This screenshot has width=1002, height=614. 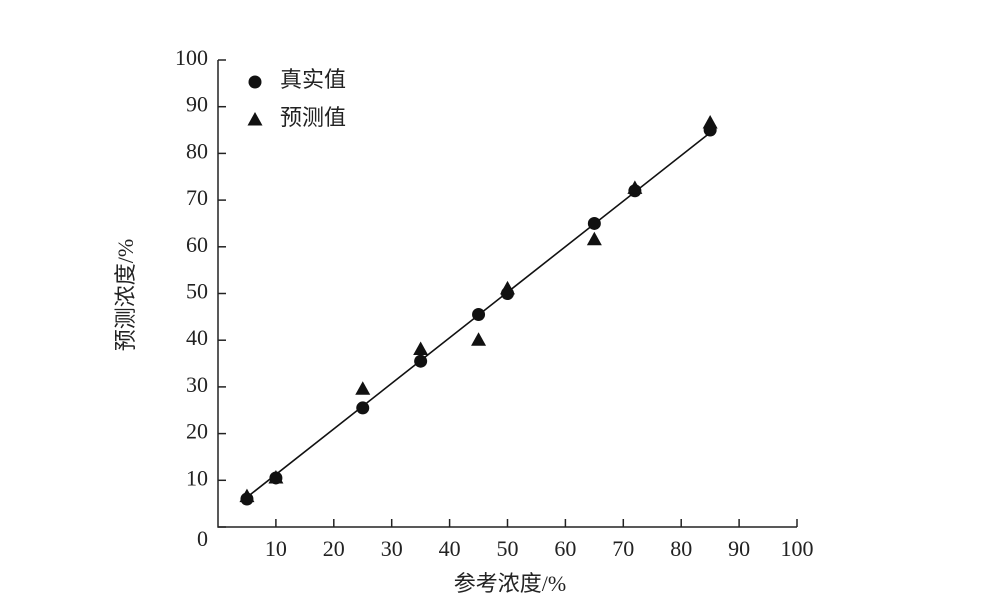 What do you see at coordinates (681, 548) in the screenshot?
I see `x-tick-label: 80` at bounding box center [681, 548].